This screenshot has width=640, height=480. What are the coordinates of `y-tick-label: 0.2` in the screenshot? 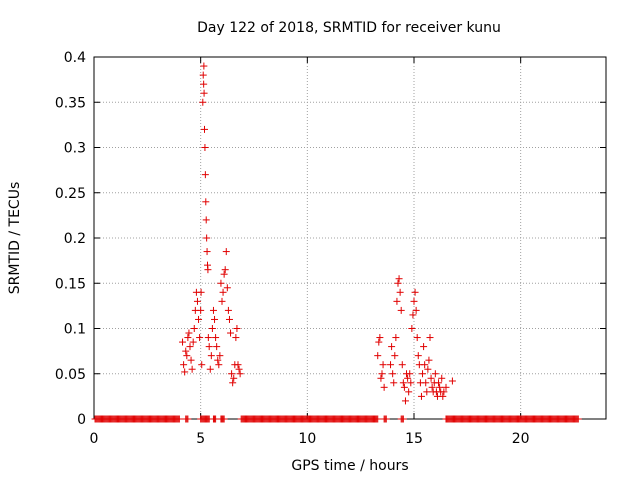 It's located at (75, 239).